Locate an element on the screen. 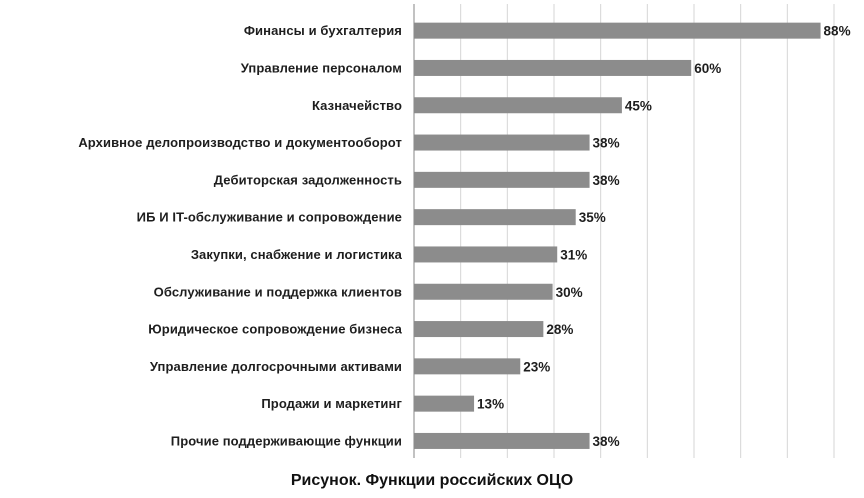 This screenshot has width=864, height=498. category-label: Управление долгосрочными активами is located at coordinates (276, 366).